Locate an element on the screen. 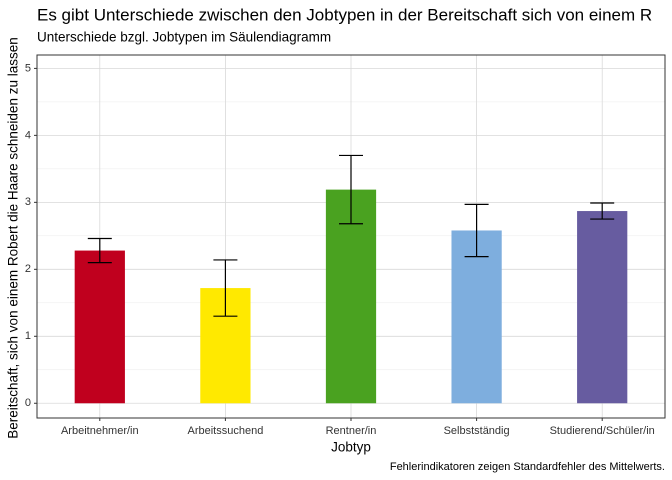 This screenshot has height=480, width=672. x-tick-label: Studierend/Schüler/in is located at coordinates (602, 431).